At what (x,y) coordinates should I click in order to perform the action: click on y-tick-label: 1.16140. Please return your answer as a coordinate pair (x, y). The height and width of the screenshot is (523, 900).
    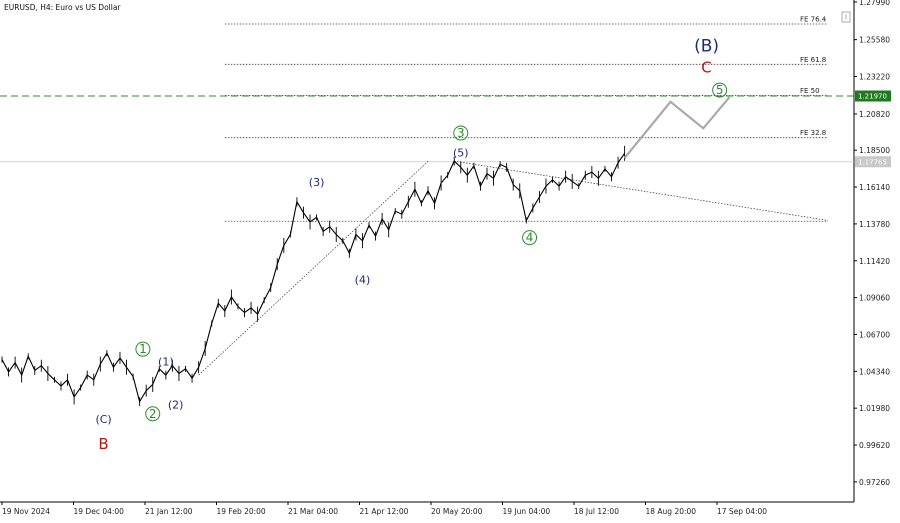
    Looking at the image, I should click on (874, 187).